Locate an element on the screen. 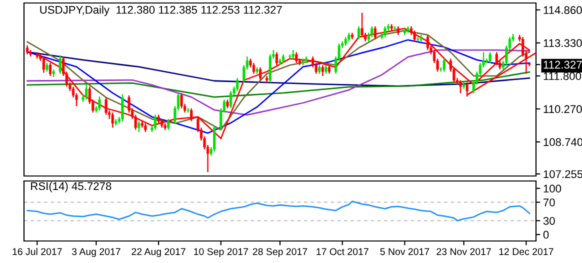  chart-title: USDJPY,Daily 112.380 112.385 112.253 112.327 is located at coordinates (161, 11).